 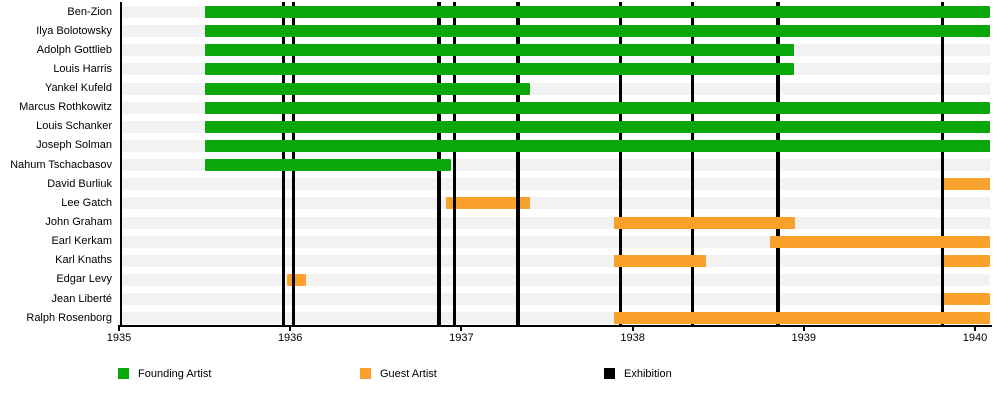 I want to click on artist-label: Yankel Kufeld, so click(x=78, y=88).